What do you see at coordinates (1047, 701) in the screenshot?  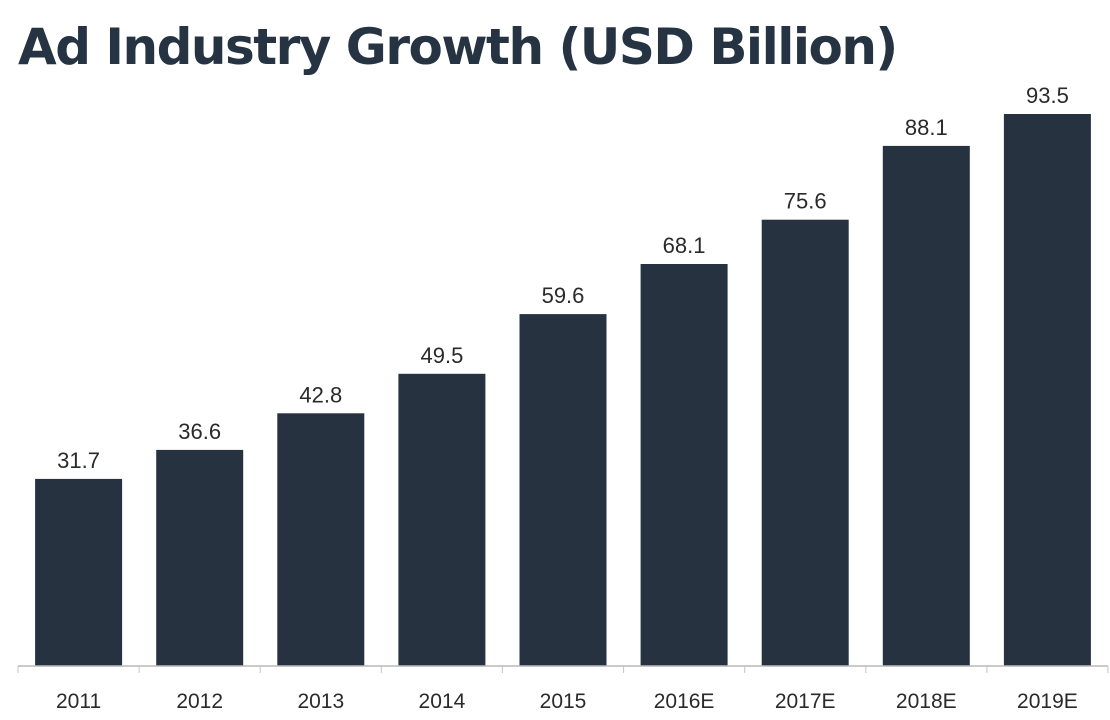 I see `x-tick-label-2019E: 2019E` at bounding box center [1047, 701].